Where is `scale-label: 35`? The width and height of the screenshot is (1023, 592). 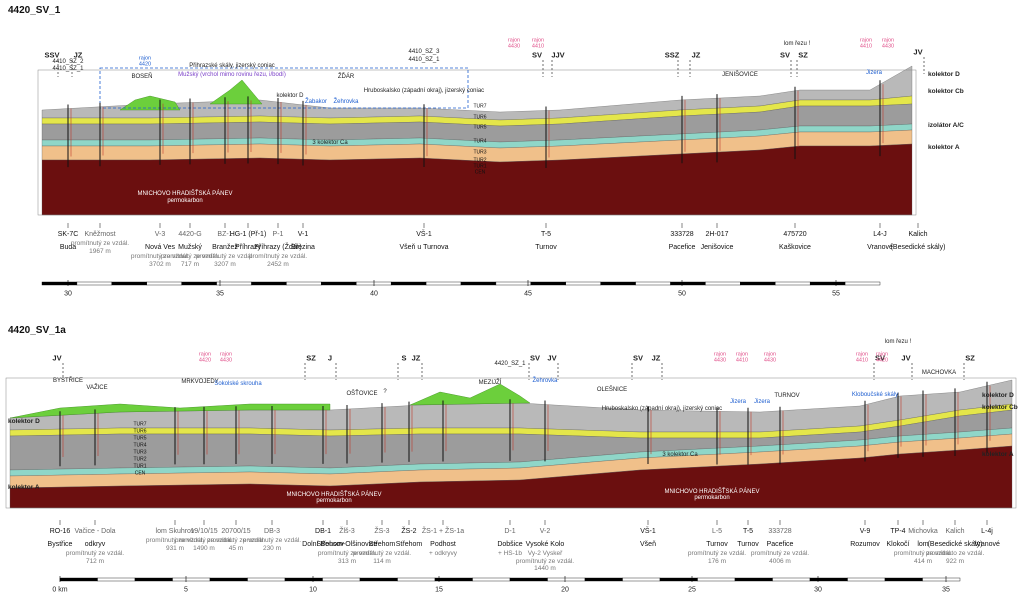
scale-label: 35 is located at coordinates (220, 294).